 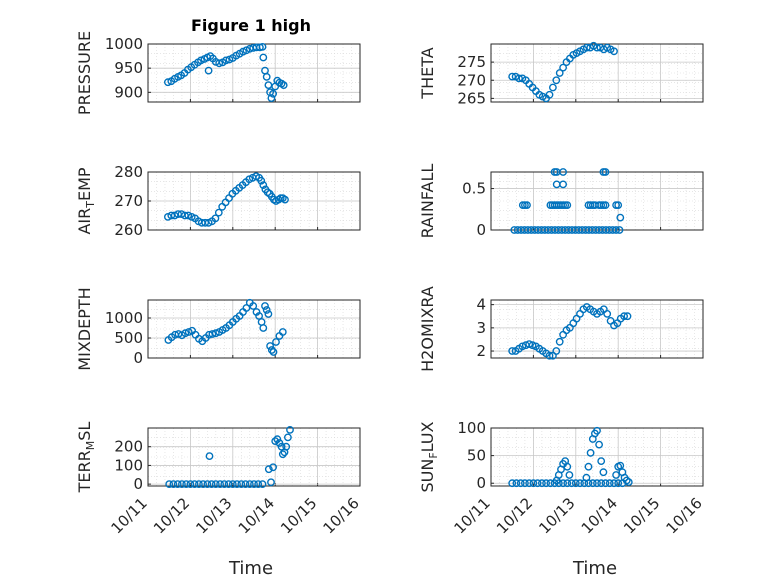 What do you see at coordinates (427, 329) in the screenshot?
I see `y-axis-label: H2OMIXRA` at bounding box center [427, 329].